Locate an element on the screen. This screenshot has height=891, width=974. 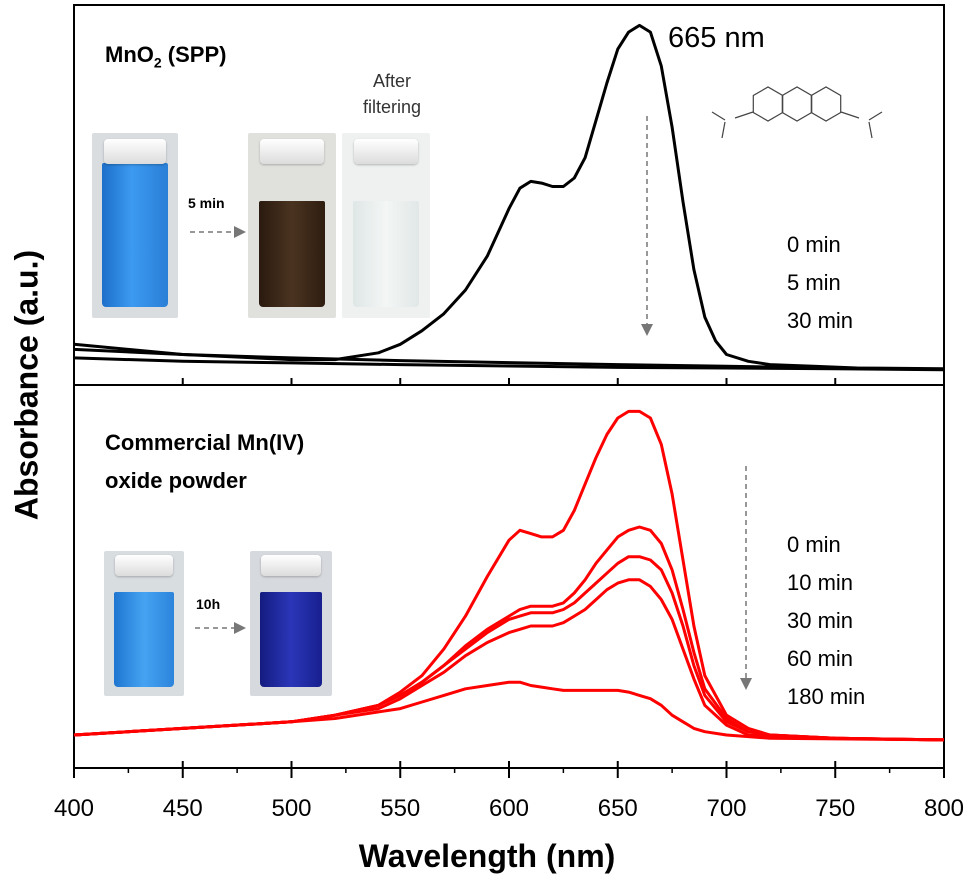
x-tick-label: 750 is located at coordinates (835, 808).